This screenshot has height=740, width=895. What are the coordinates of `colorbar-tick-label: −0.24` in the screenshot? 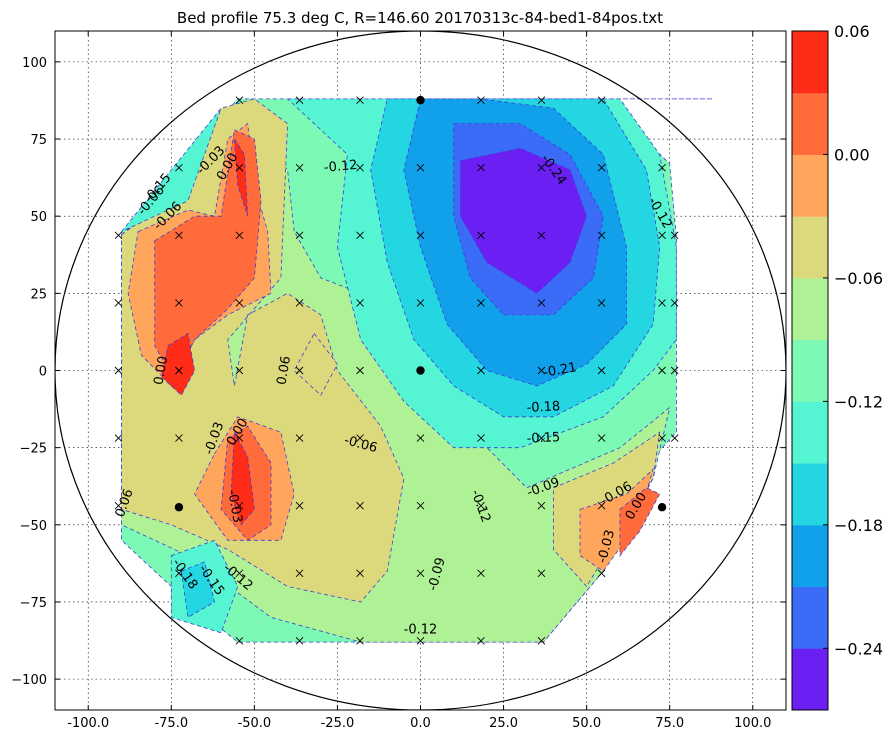 It's located at (858, 648).